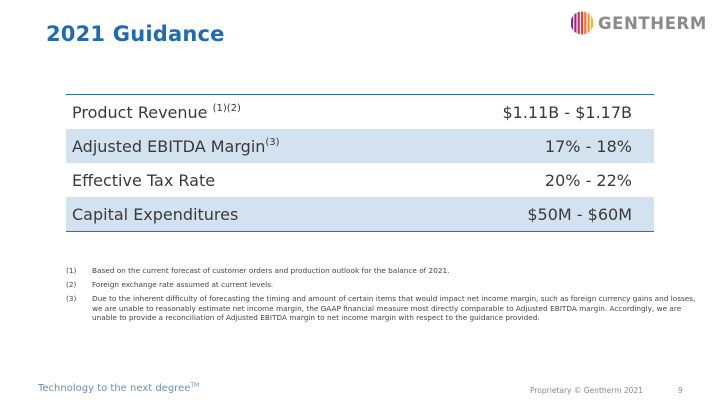 The image size is (720, 405). I want to click on tagline-text: Technology to the next degree, so click(114, 388).